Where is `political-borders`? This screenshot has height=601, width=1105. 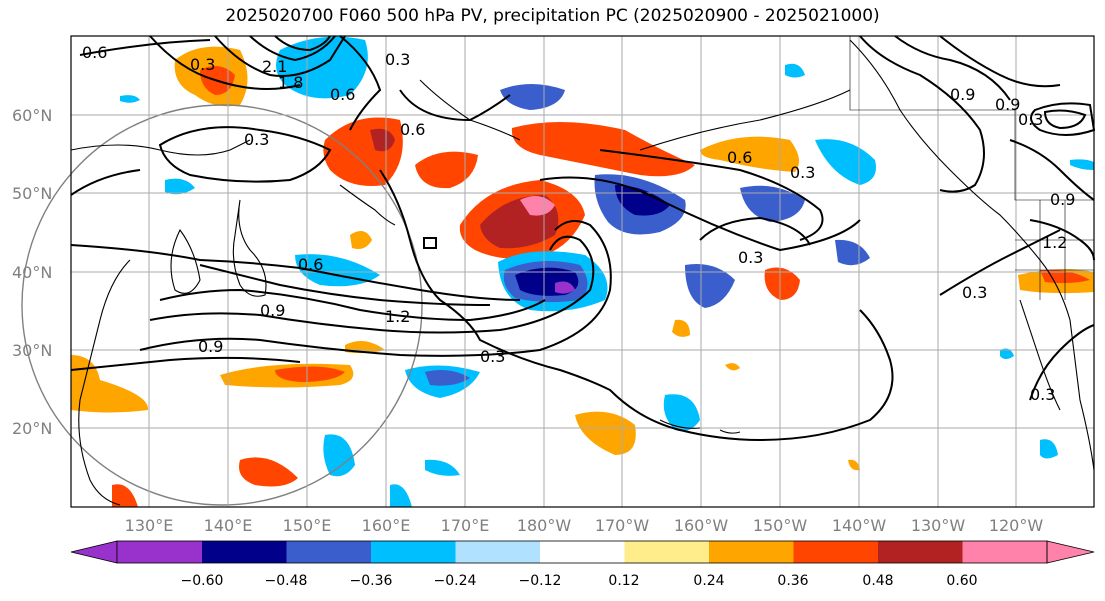
political-borders is located at coordinates (971, 168).